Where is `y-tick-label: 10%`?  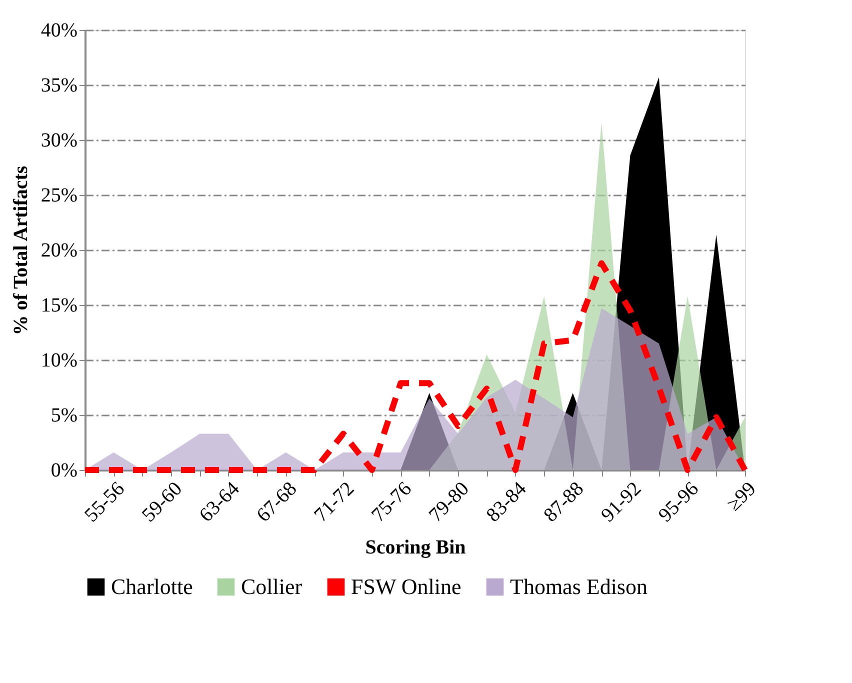 y-tick-label: 10% is located at coordinates (59, 361).